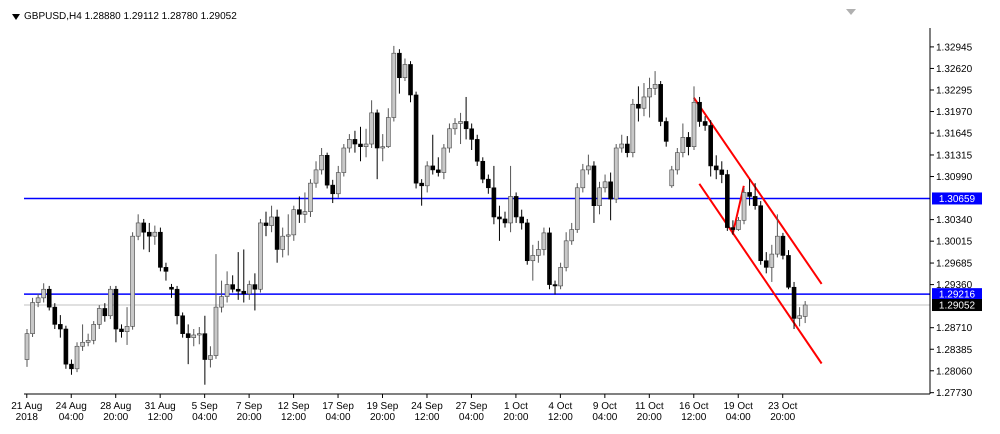 The height and width of the screenshot is (434, 1000). I want to click on y-tick-label: 1.28710, so click(954, 328).